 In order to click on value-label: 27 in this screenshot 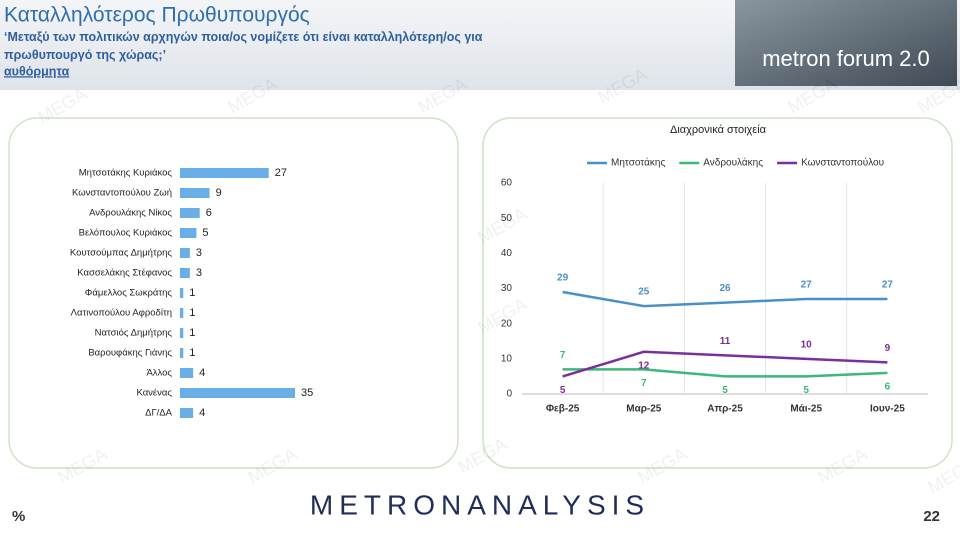, I will do `click(281, 173)`.